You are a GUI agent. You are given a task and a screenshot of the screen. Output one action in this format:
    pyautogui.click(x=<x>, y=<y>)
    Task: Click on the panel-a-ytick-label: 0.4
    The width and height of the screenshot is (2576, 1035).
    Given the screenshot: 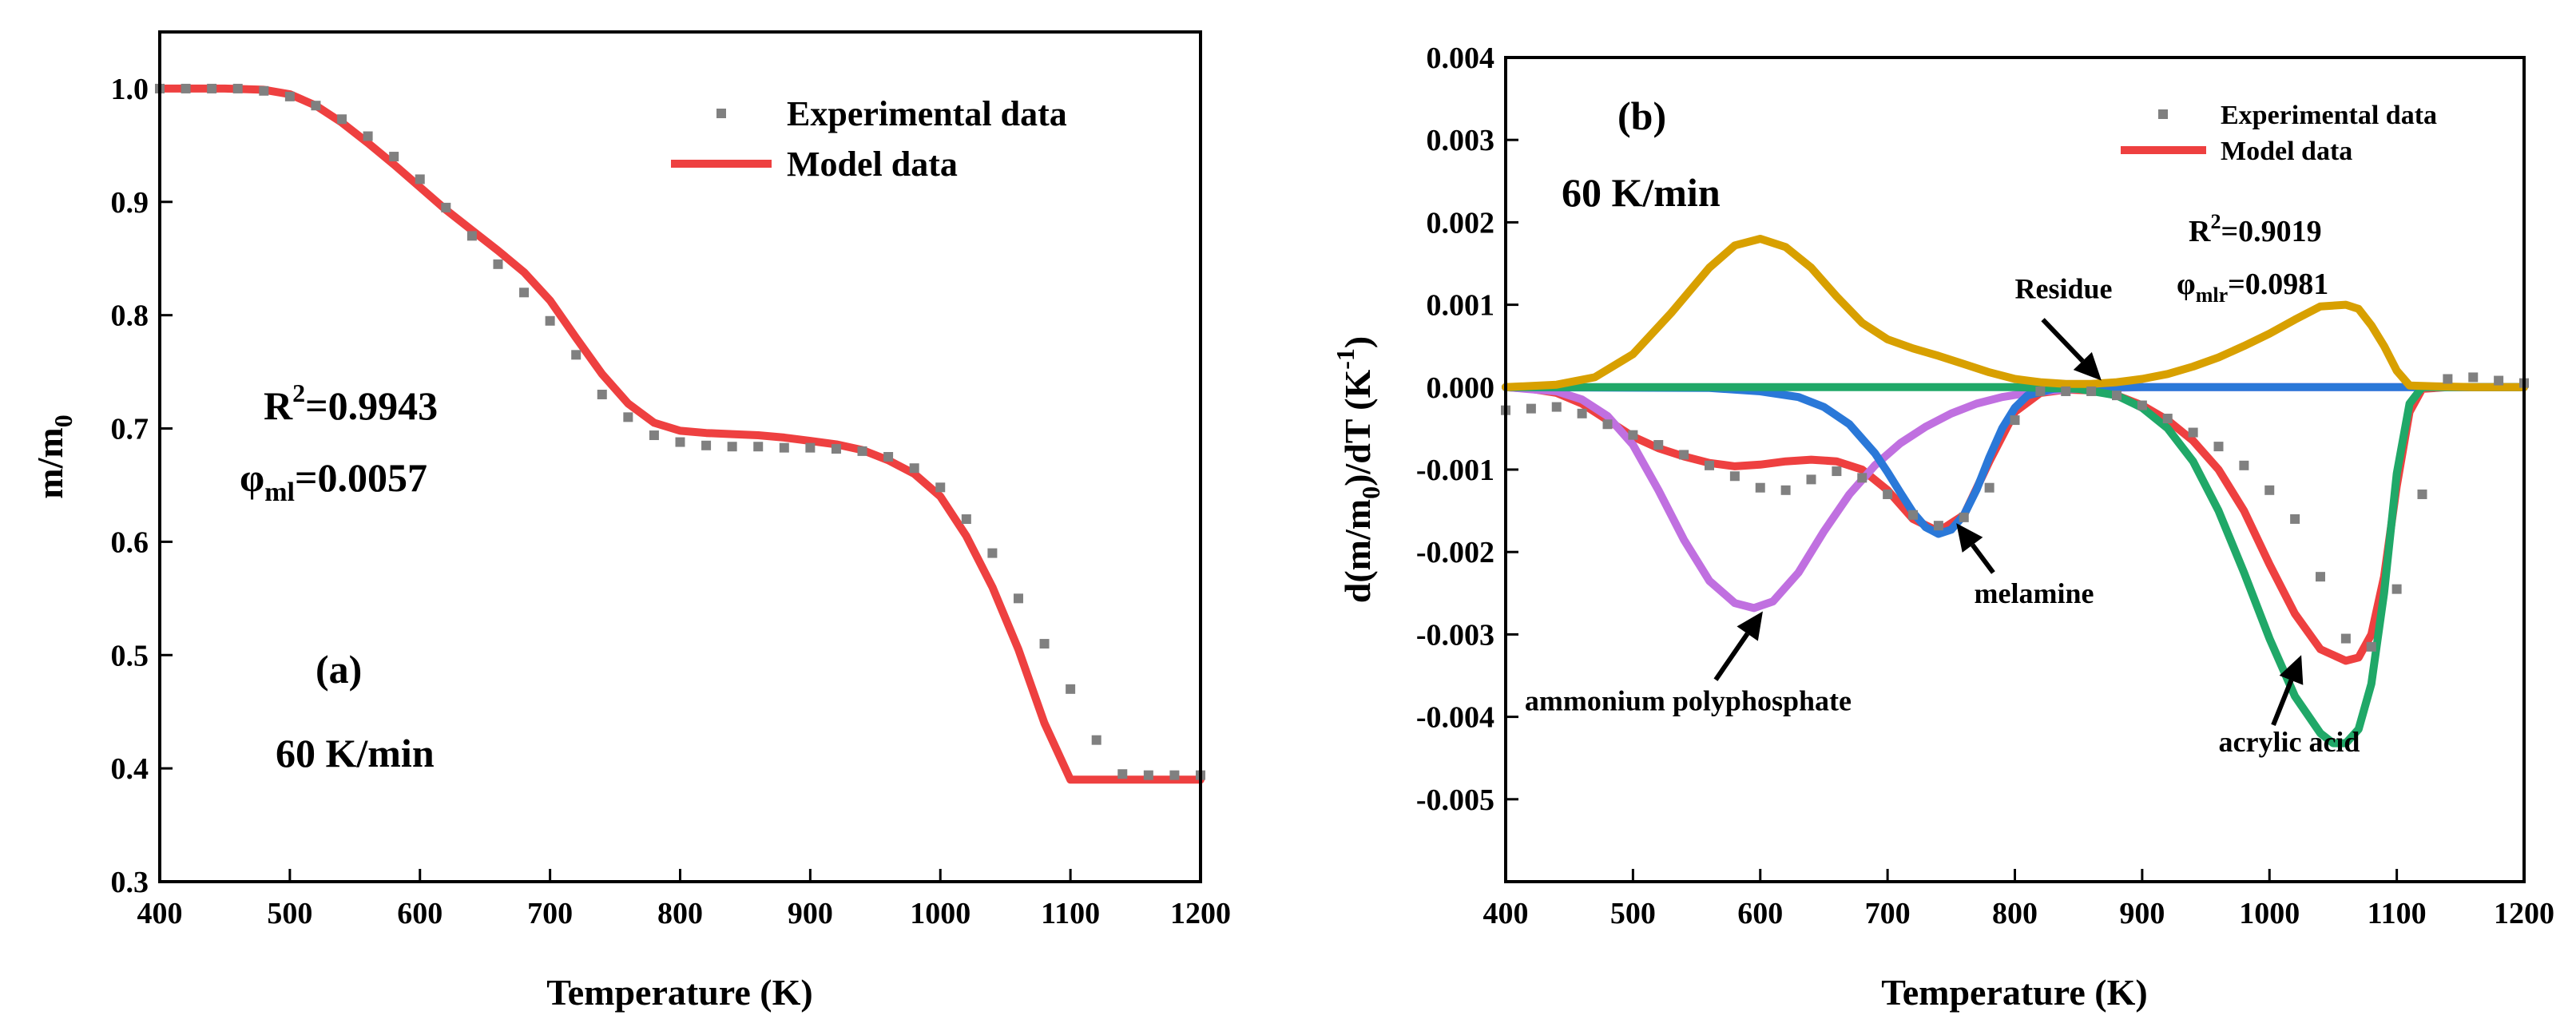 What is the action you would take?
    pyautogui.click(x=130, y=769)
    